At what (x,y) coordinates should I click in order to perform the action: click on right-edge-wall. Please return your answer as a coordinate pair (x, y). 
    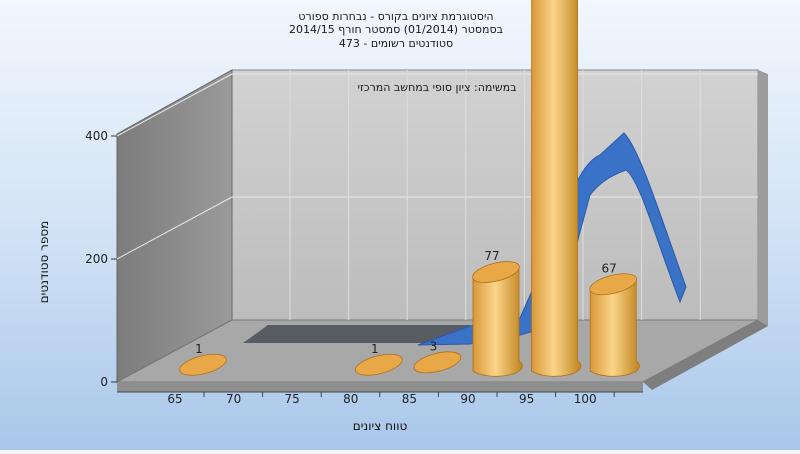
    Looking at the image, I should click on (763, 198).